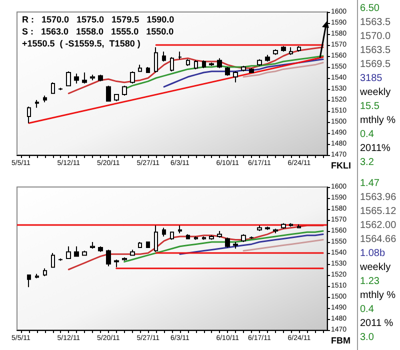  What do you see at coordinates (370, 9) in the screenshot?
I see `text: 6.50` at bounding box center [370, 9].